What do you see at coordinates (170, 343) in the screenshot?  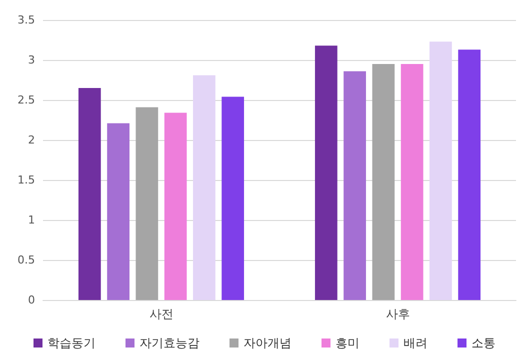 I see `legend-label: 자기효능감` at bounding box center [170, 343].